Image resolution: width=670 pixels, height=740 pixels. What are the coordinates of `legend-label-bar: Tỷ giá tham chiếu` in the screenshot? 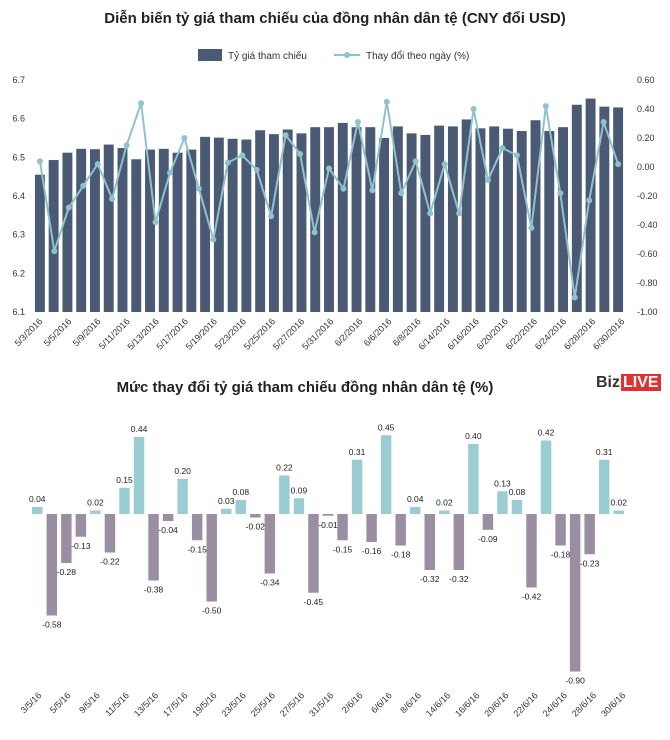 It's located at (267, 56).